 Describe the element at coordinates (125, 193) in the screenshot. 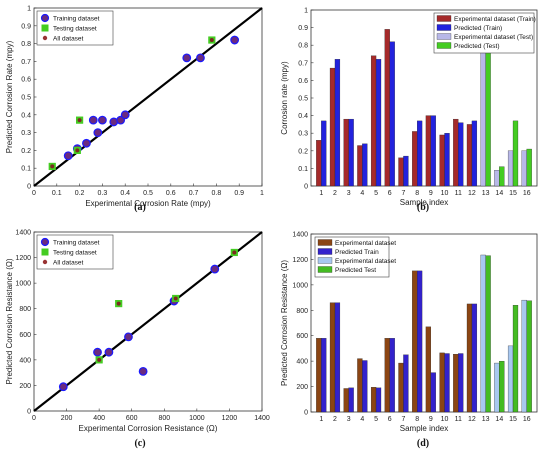

I see `x-tick-label: 0.4` at that location.